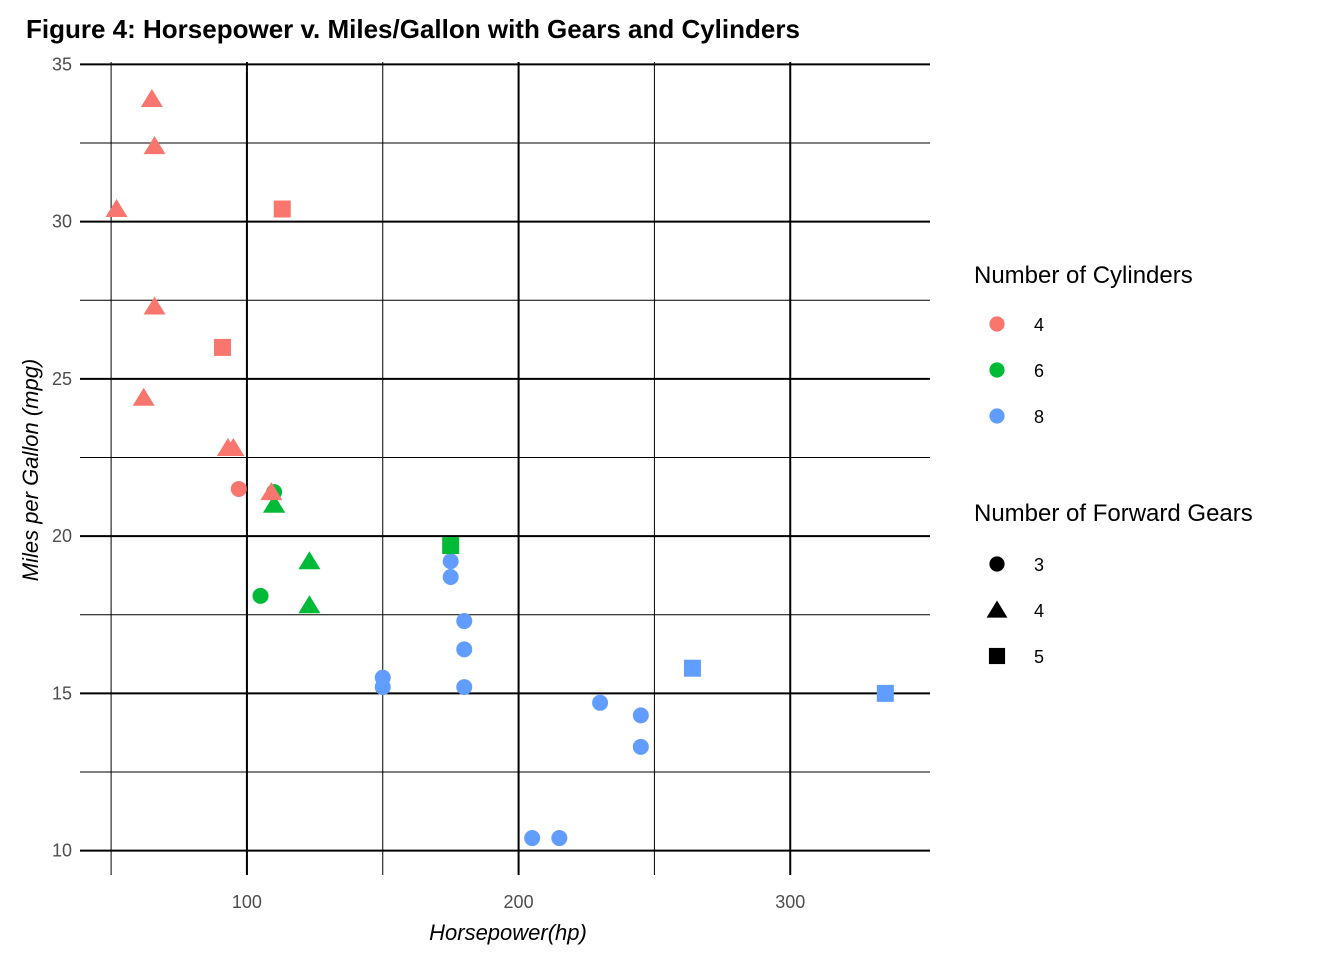 The image size is (1344, 960). I want to click on legend-label: 3, so click(1039, 565).